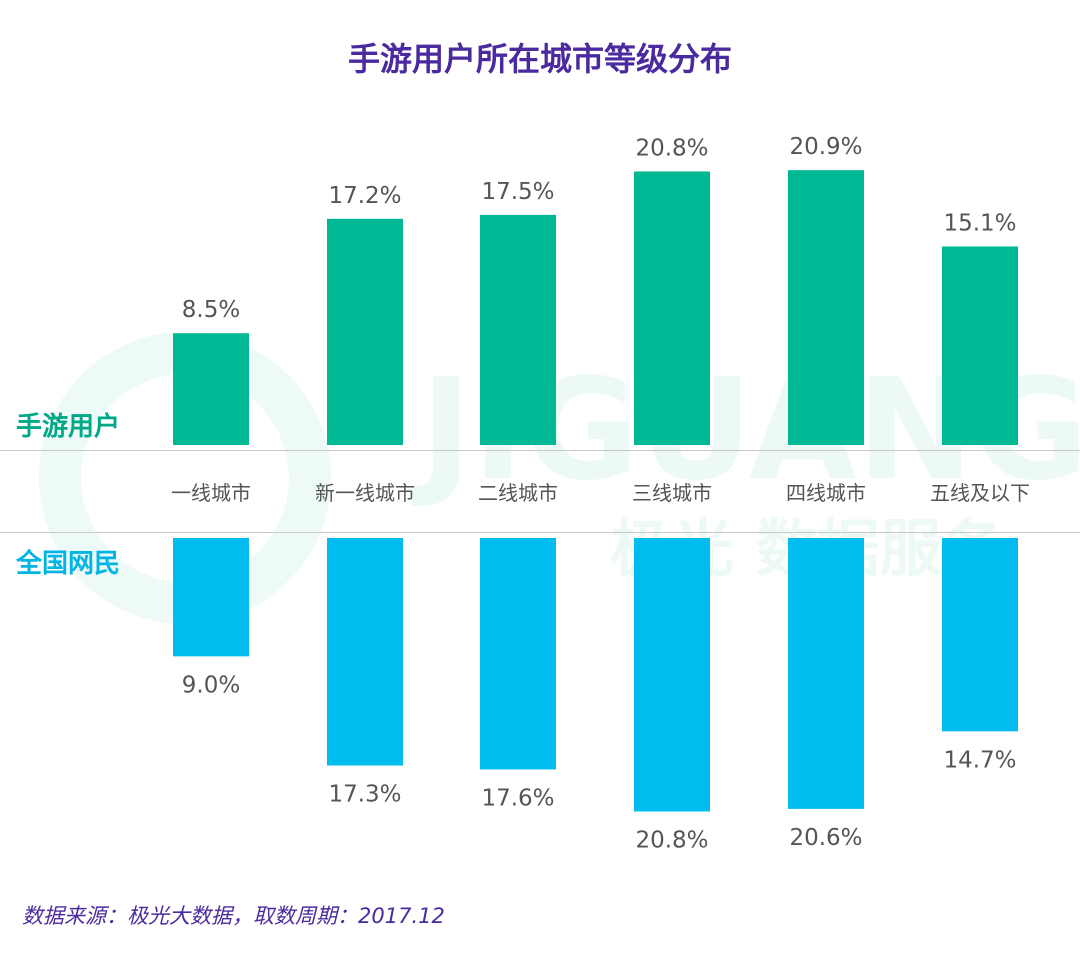 Image resolution: width=1080 pixels, height=954 pixels. I want to click on data-label-mobile-gamers: 20.9%, so click(825, 147).